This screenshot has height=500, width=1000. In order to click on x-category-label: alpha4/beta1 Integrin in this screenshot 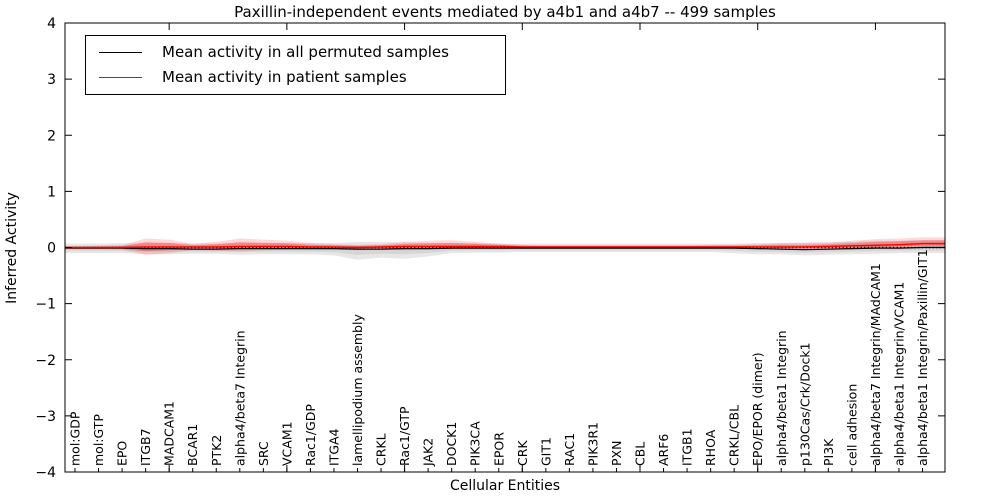, I will do `click(781, 398)`.